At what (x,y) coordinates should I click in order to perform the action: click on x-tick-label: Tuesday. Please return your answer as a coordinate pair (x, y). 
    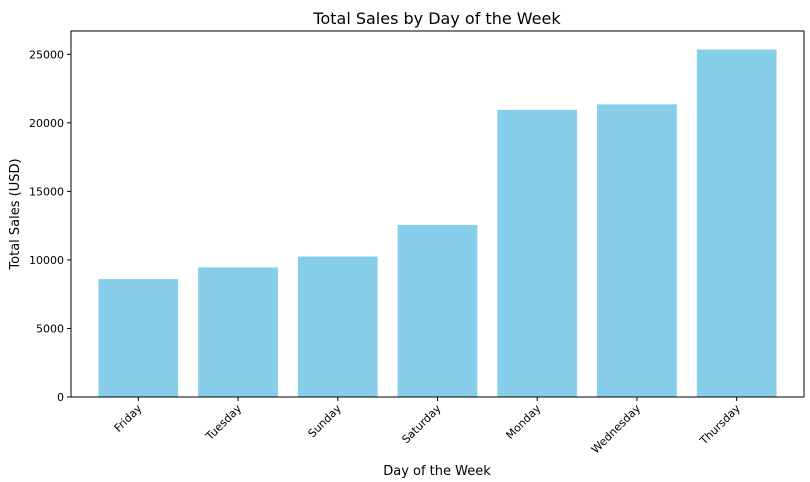
    Looking at the image, I should click on (224, 423).